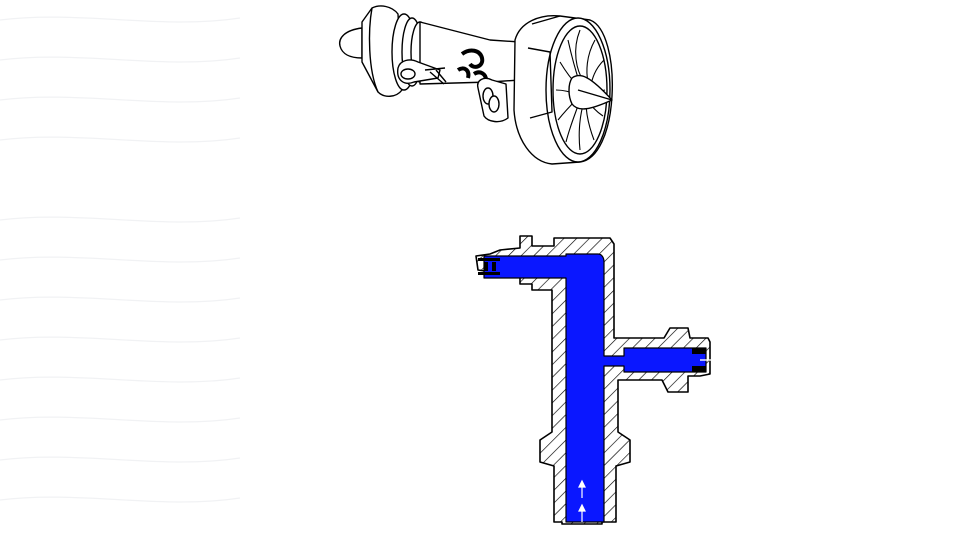 The width and height of the screenshot is (970, 558). I want to click on engine-nose-cone, so click(350, 43).